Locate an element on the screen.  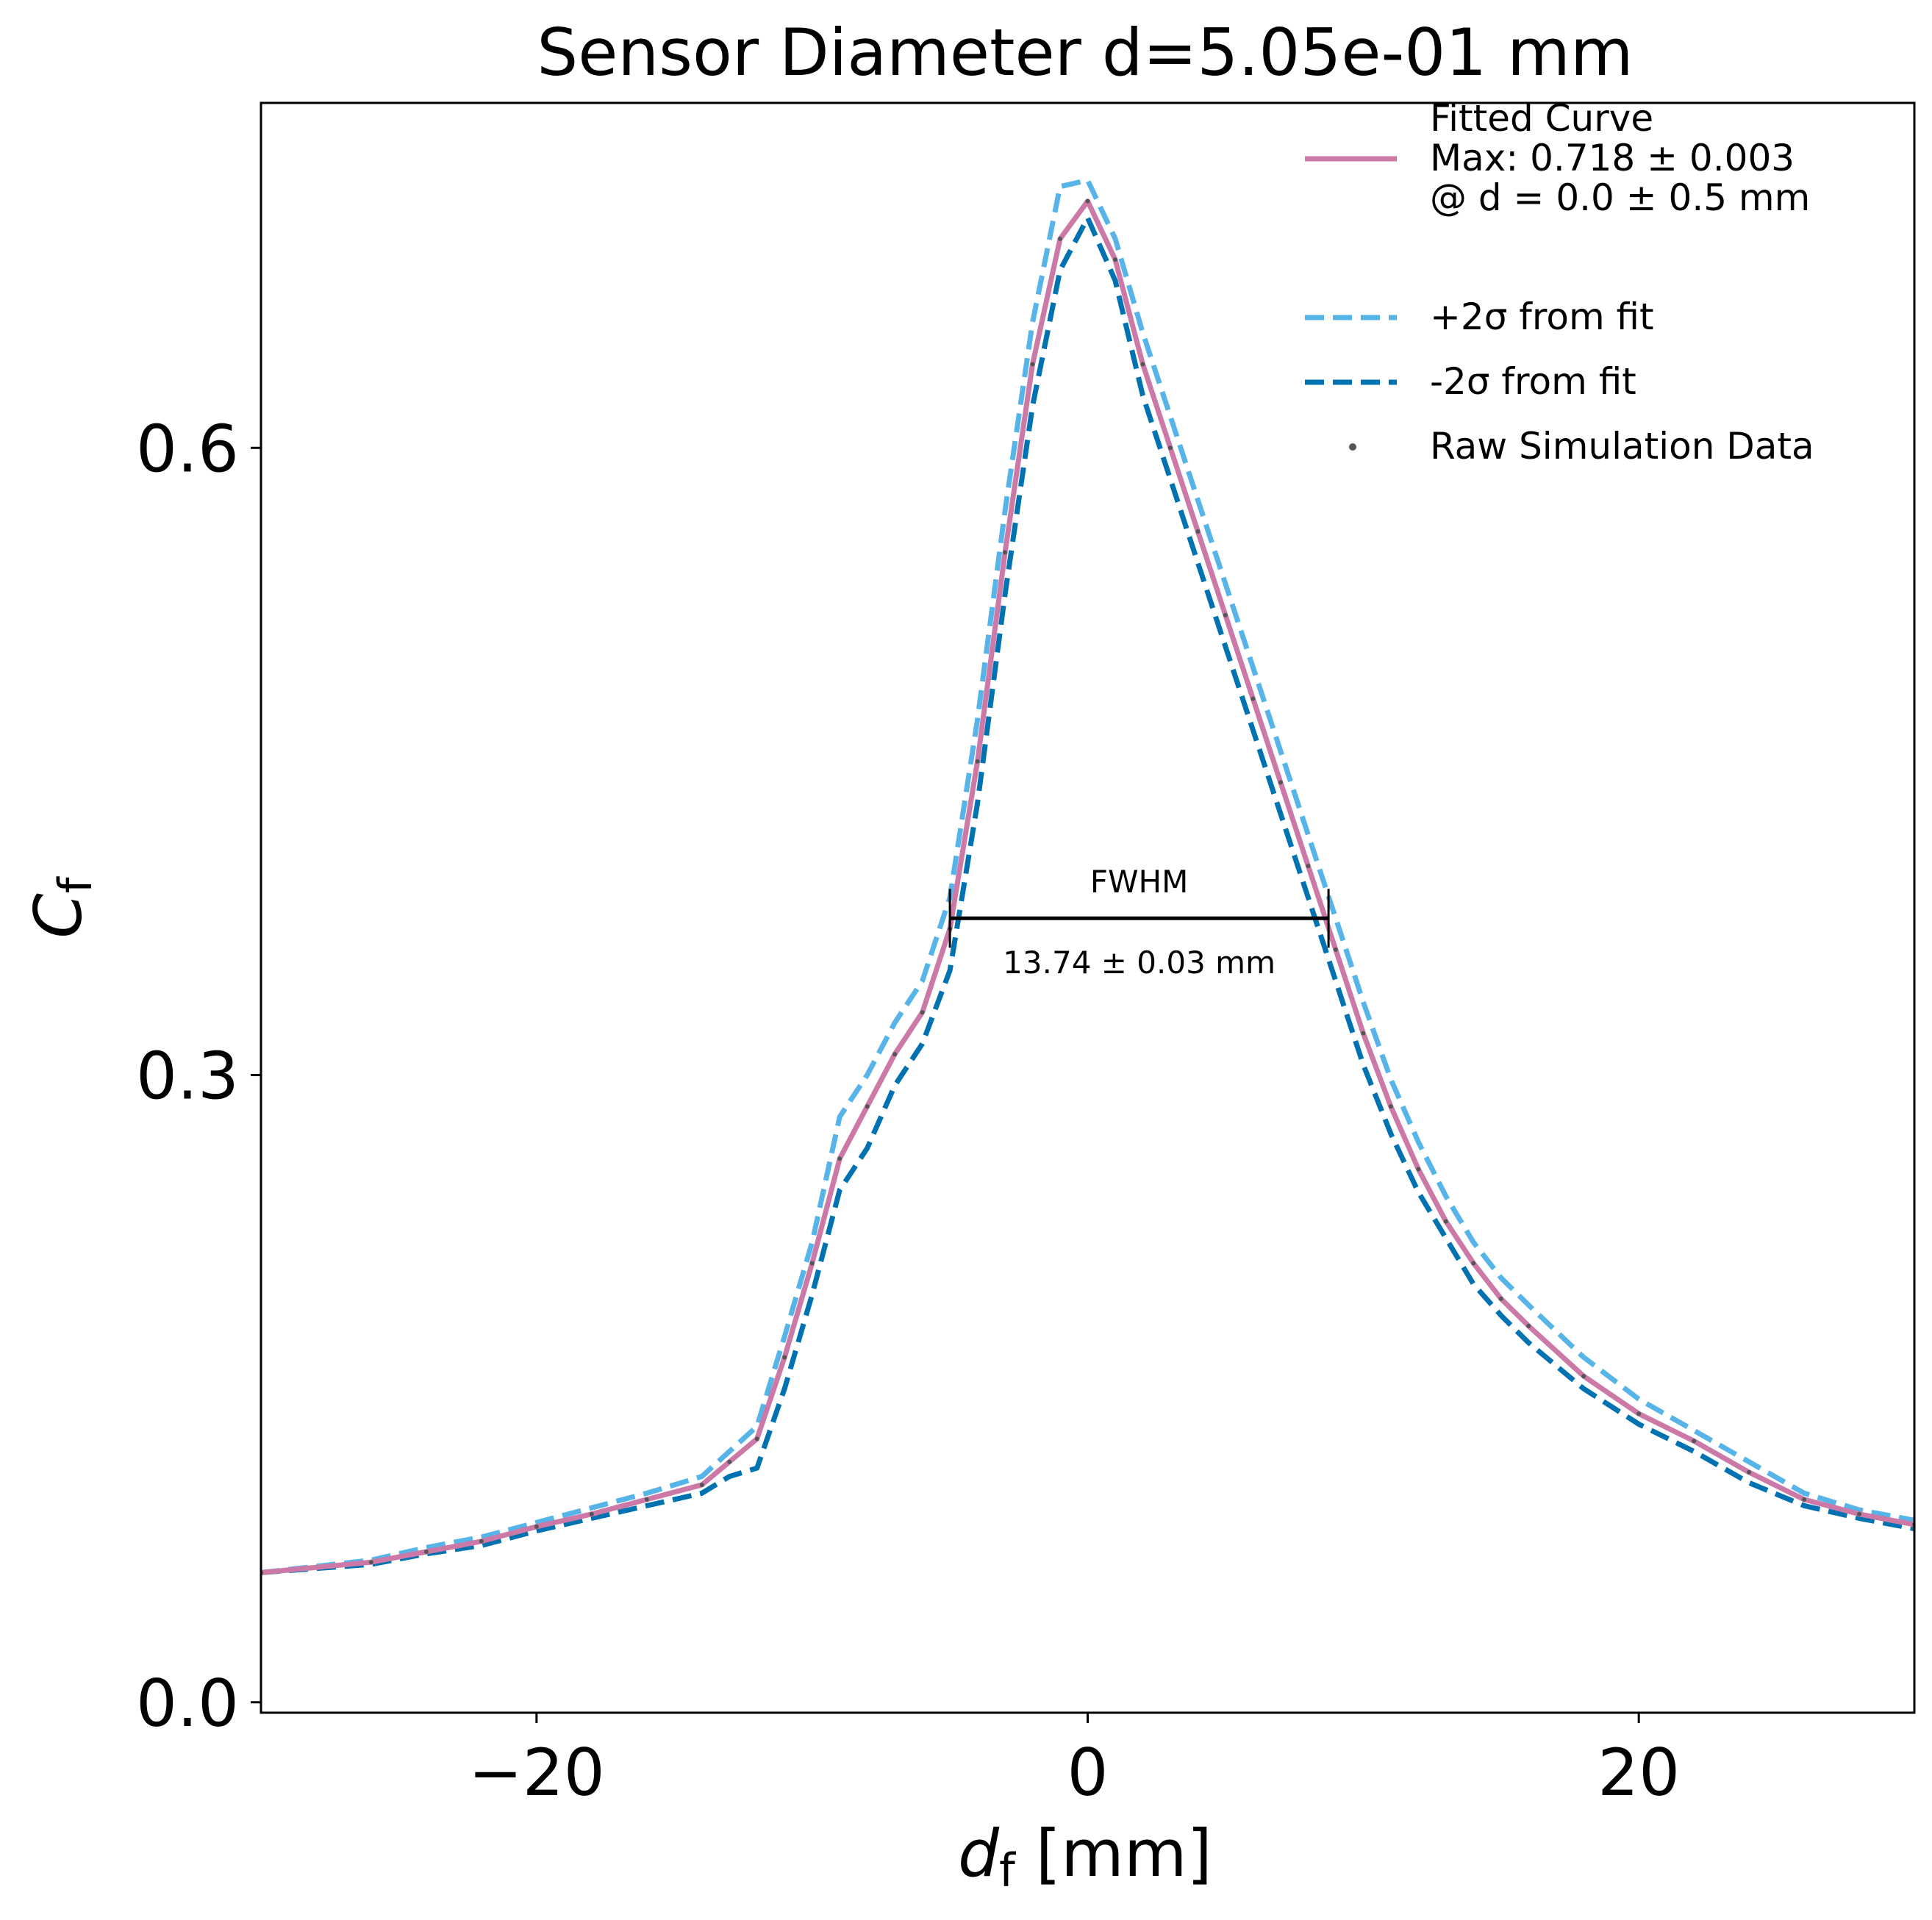
x-tick-label: −20 is located at coordinates (536, 1772).